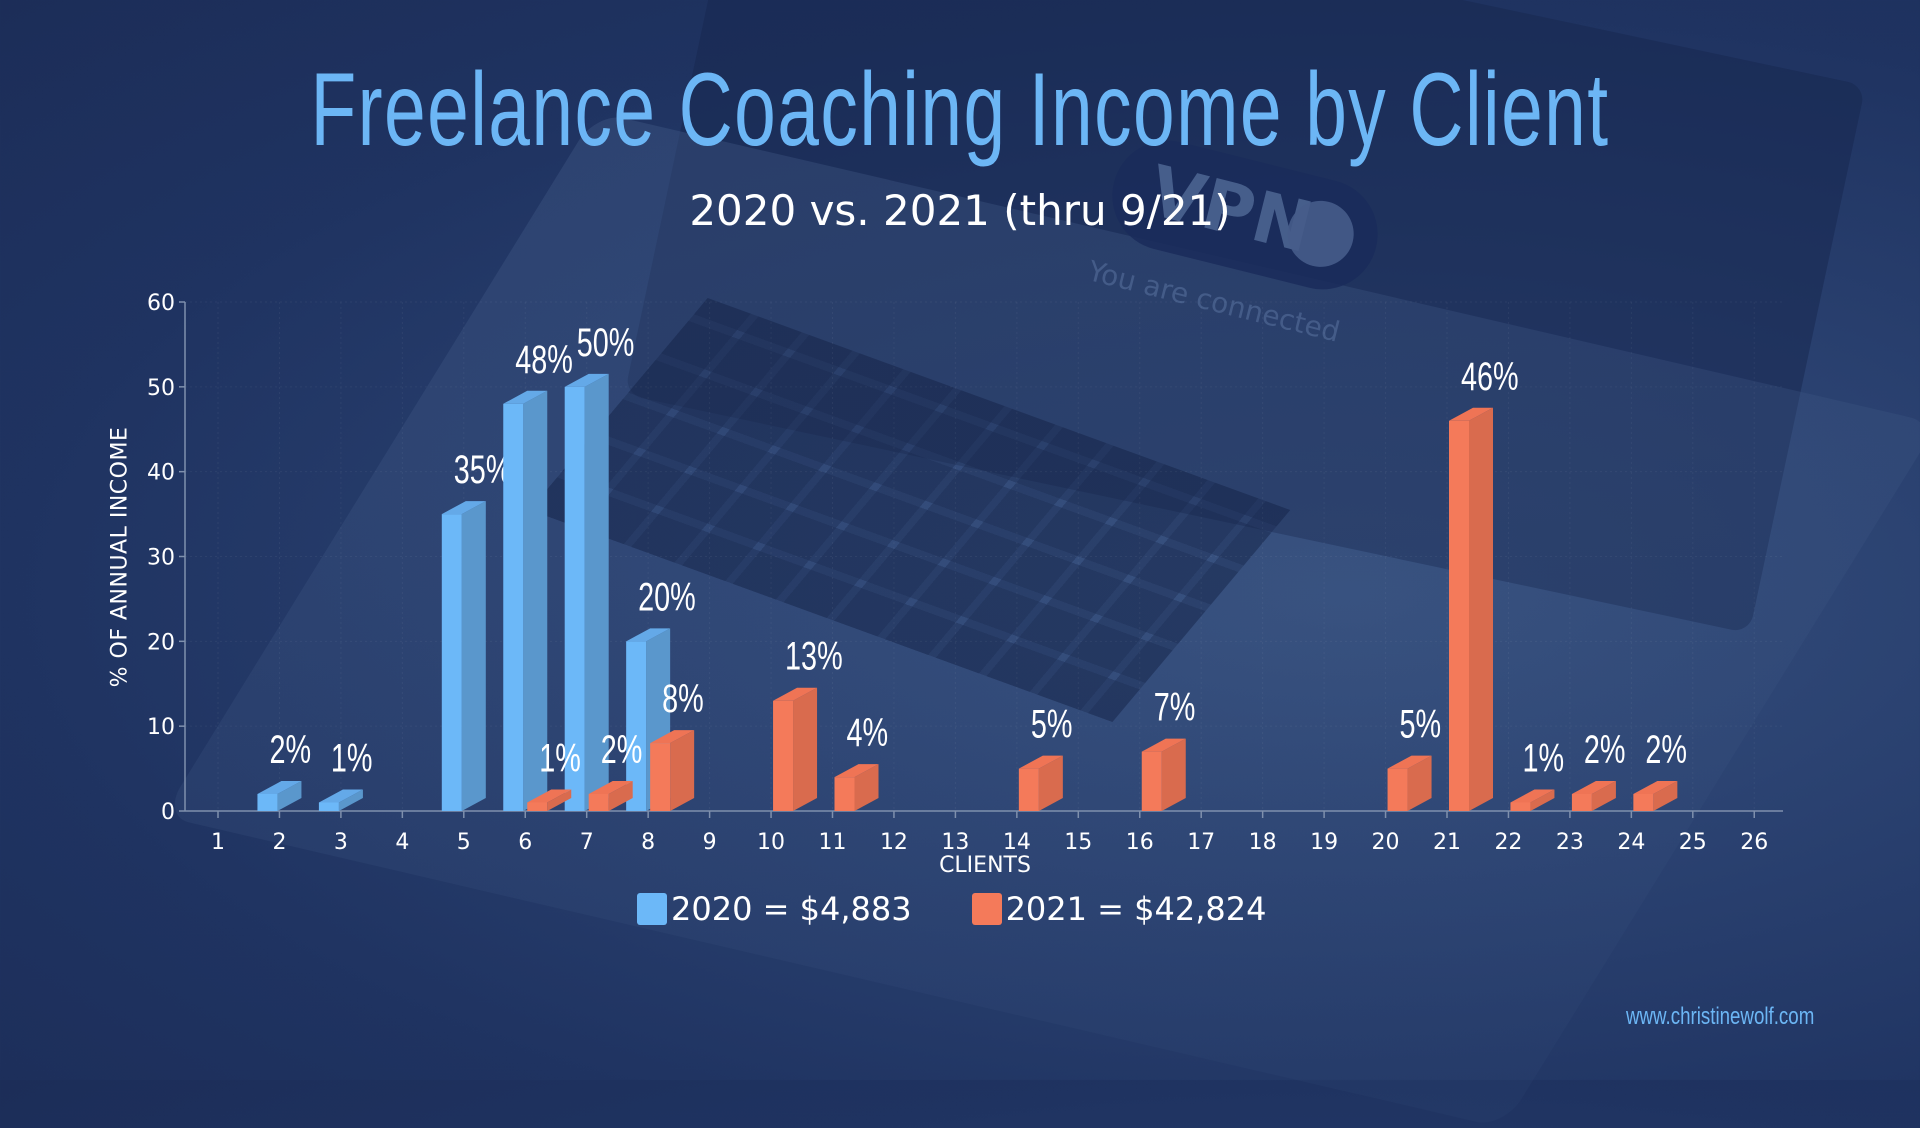 The width and height of the screenshot is (1920, 1128). Describe the element at coordinates (483, 470) in the screenshot. I see `bar-value-label: 35%` at that location.